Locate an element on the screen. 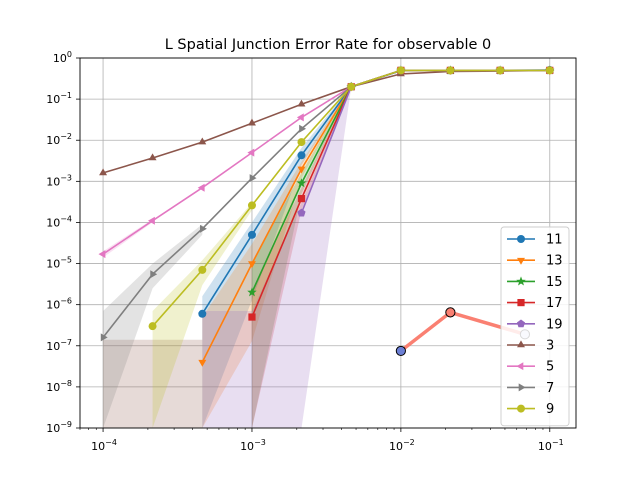 Image resolution: width=640 pixels, height=480 pixels. legend-label: 11 is located at coordinates (554, 240).